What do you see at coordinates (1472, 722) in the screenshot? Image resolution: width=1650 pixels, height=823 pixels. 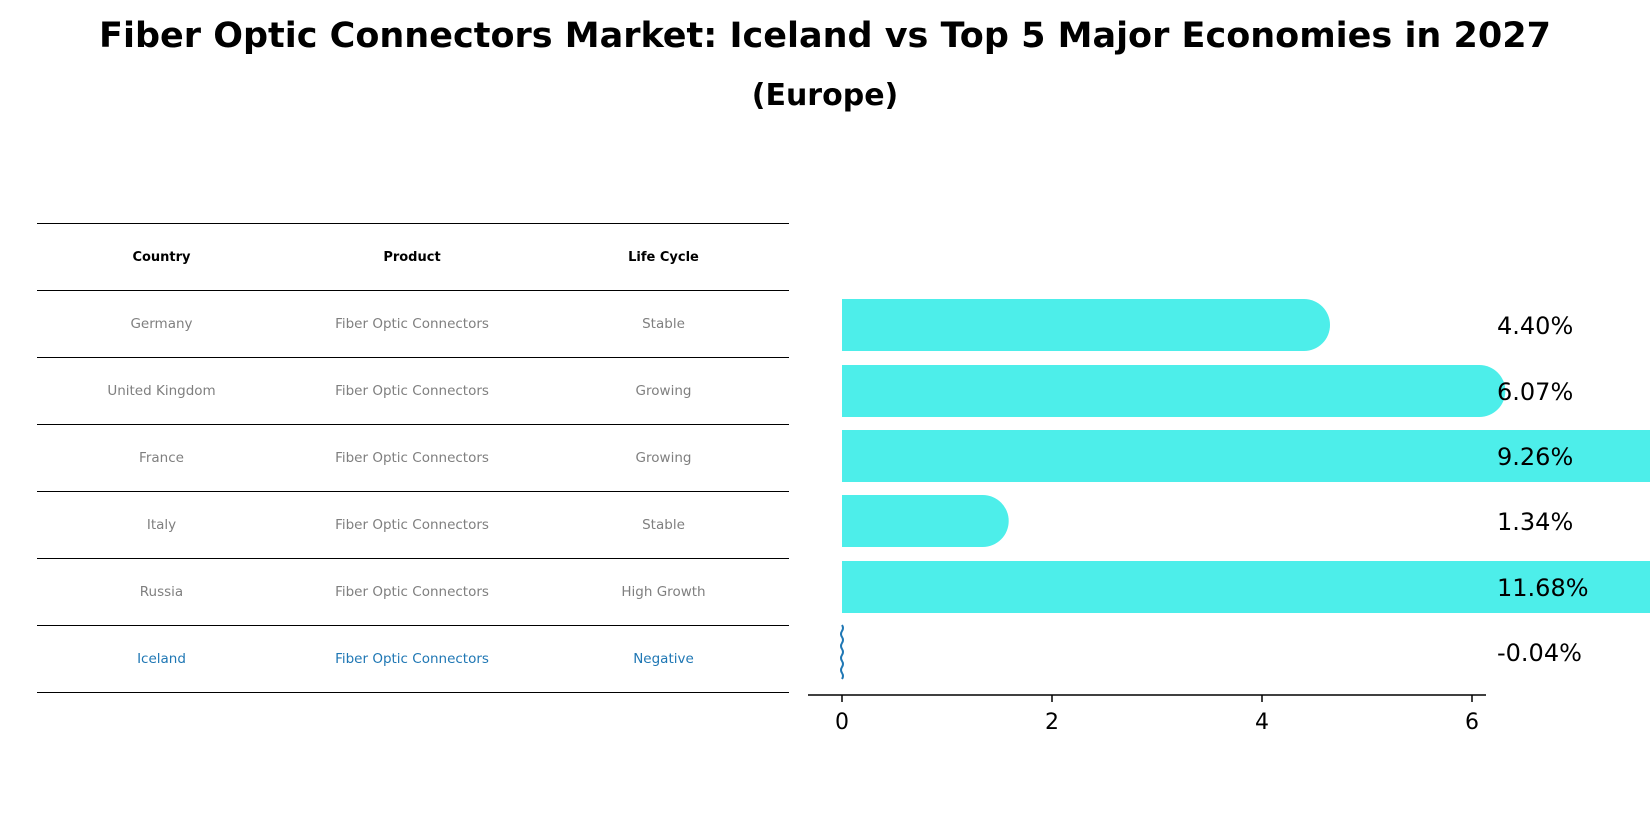 I see `x-tick-label-6: 6` at bounding box center [1472, 722].